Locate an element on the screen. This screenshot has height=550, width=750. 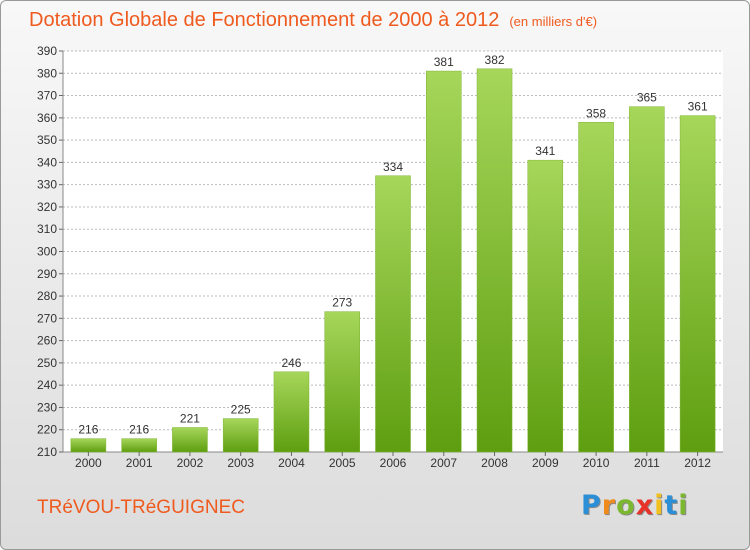
proxiti-logo: Proxiti is located at coordinates (635, 505).